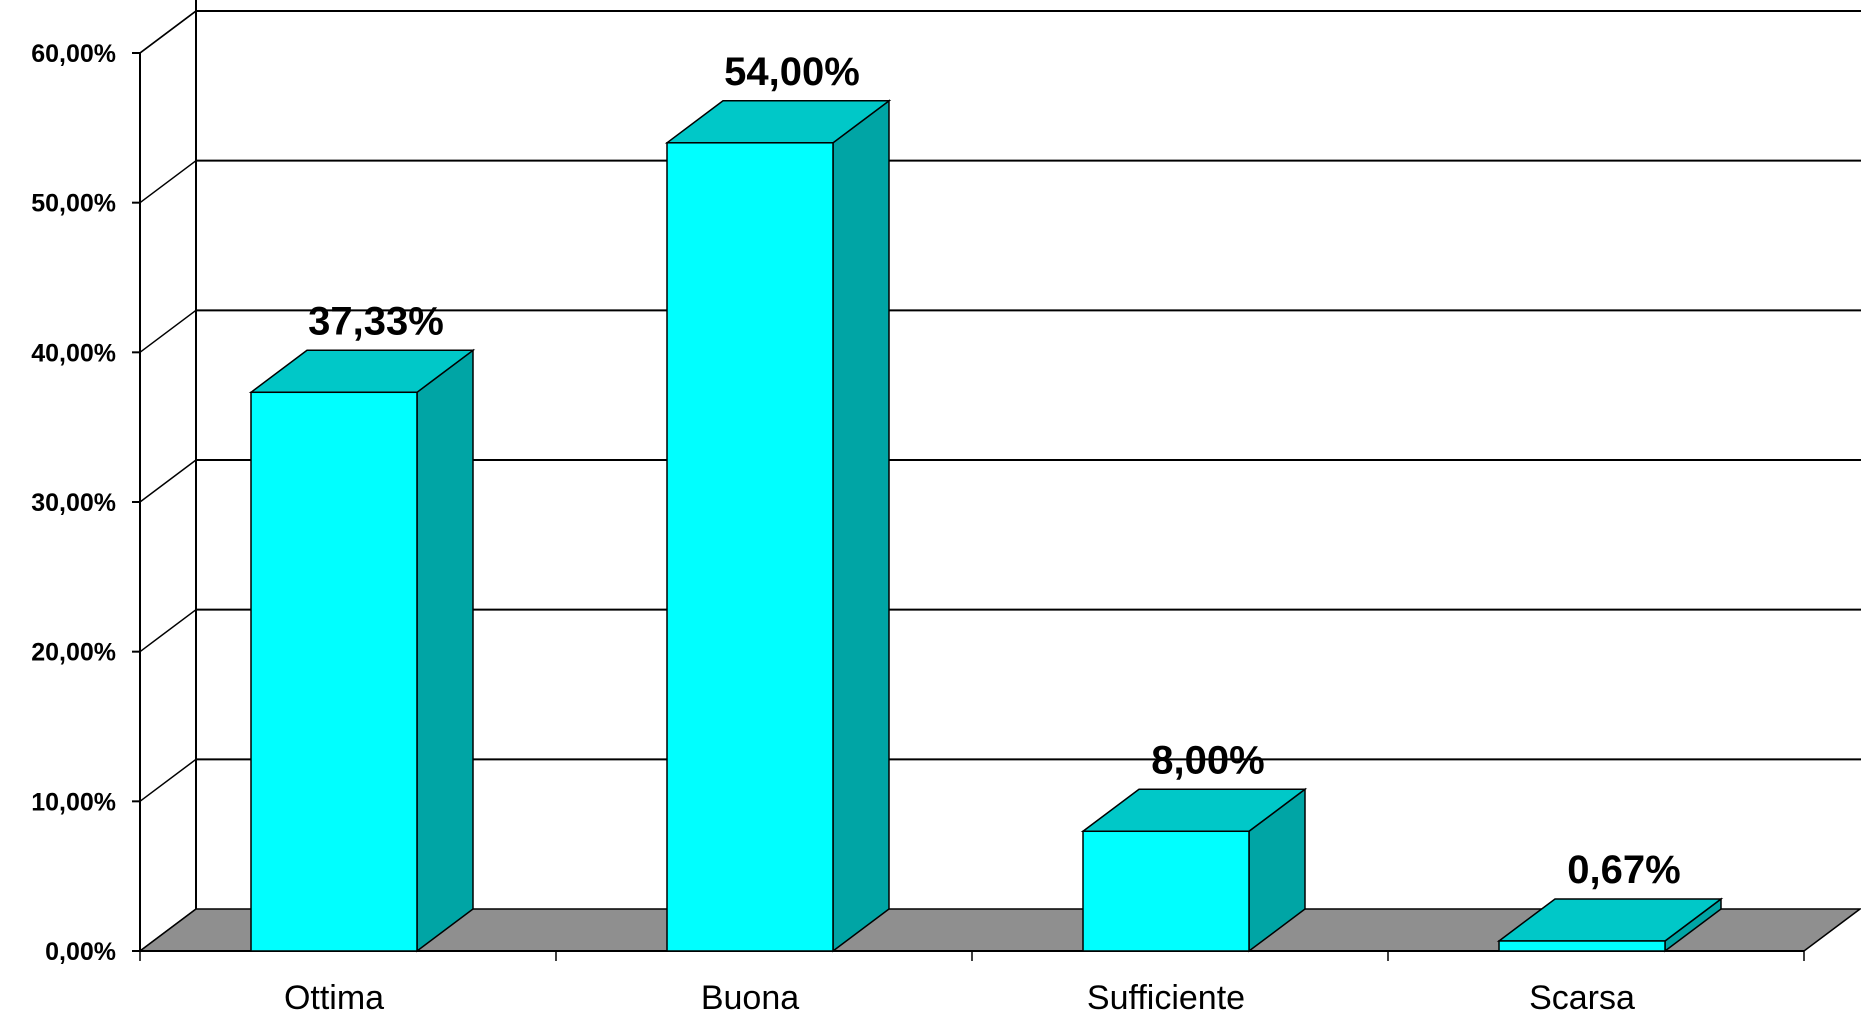  What do you see at coordinates (73, 353) in the screenshot?
I see `y-tick-label: 40,00%` at bounding box center [73, 353].